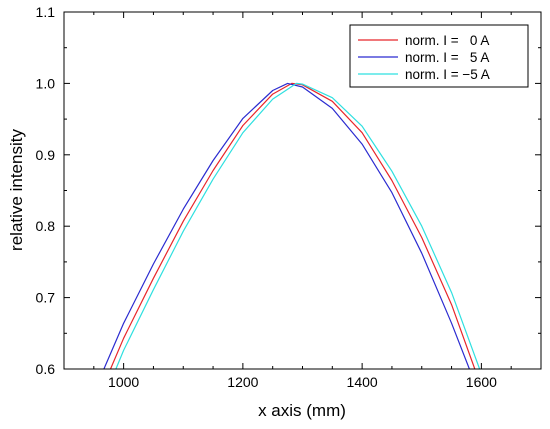  Describe the element at coordinates (46, 298) in the screenshot. I see `y-tick-label: 0.7` at that location.